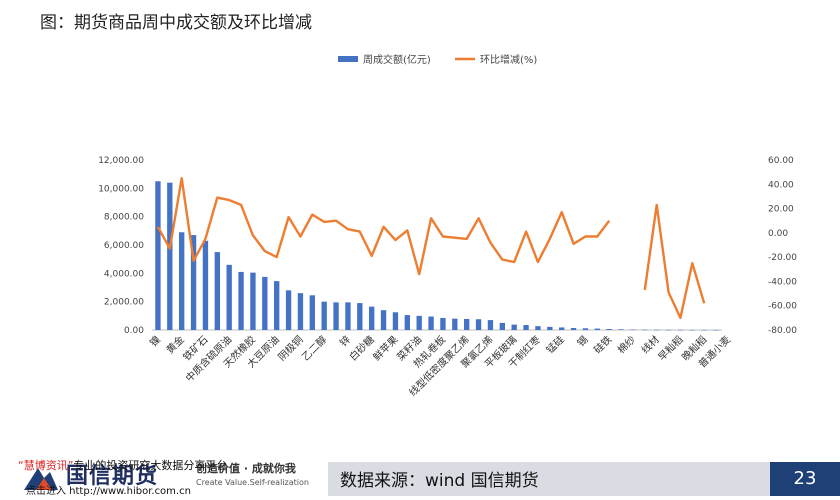 The width and height of the screenshot is (840, 500). What do you see at coordinates (124, 303) in the screenshot?
I see `left-axis-tick: 2,000.00` at bounding box center [124, 303].